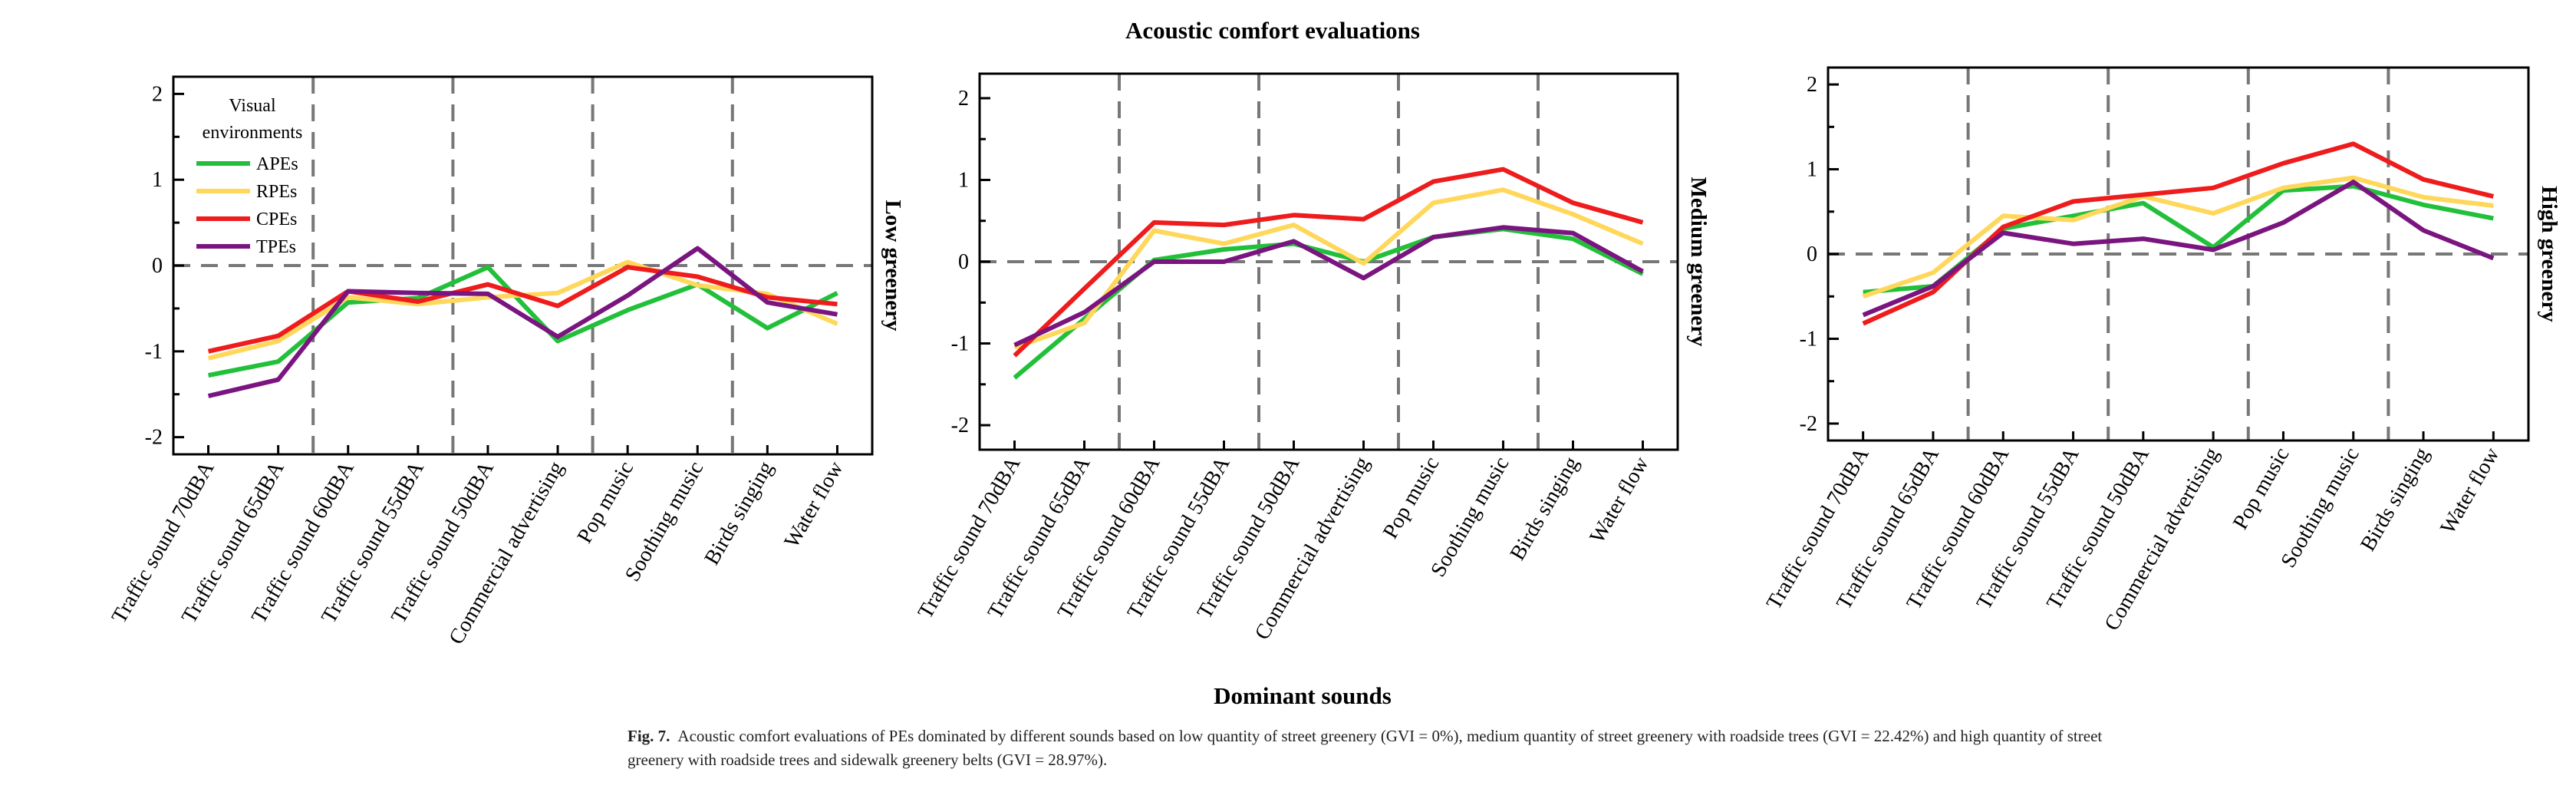  Describe the element at coordinates (253, 133) in the screenshot. I see `legend-title-line2: environments` at that location.